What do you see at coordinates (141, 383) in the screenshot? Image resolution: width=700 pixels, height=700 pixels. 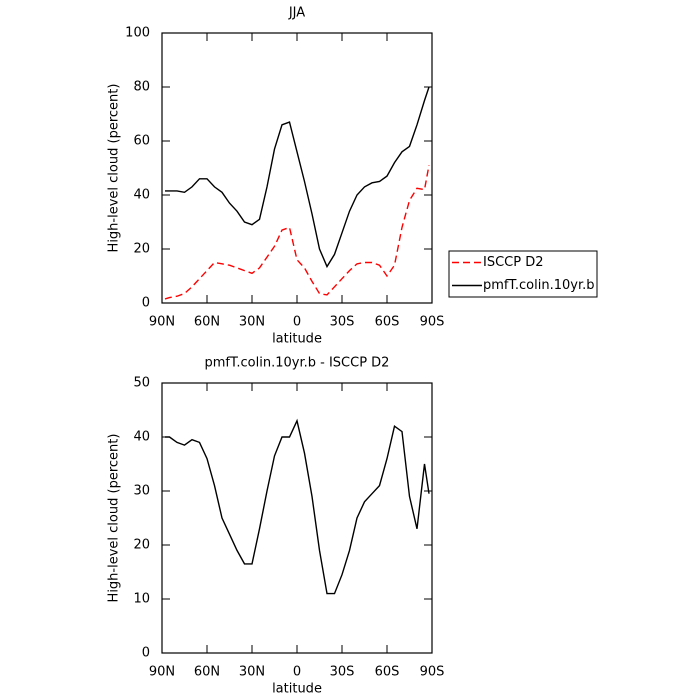 I see `y-tick-label: 50` at bounding box center [141, 383].